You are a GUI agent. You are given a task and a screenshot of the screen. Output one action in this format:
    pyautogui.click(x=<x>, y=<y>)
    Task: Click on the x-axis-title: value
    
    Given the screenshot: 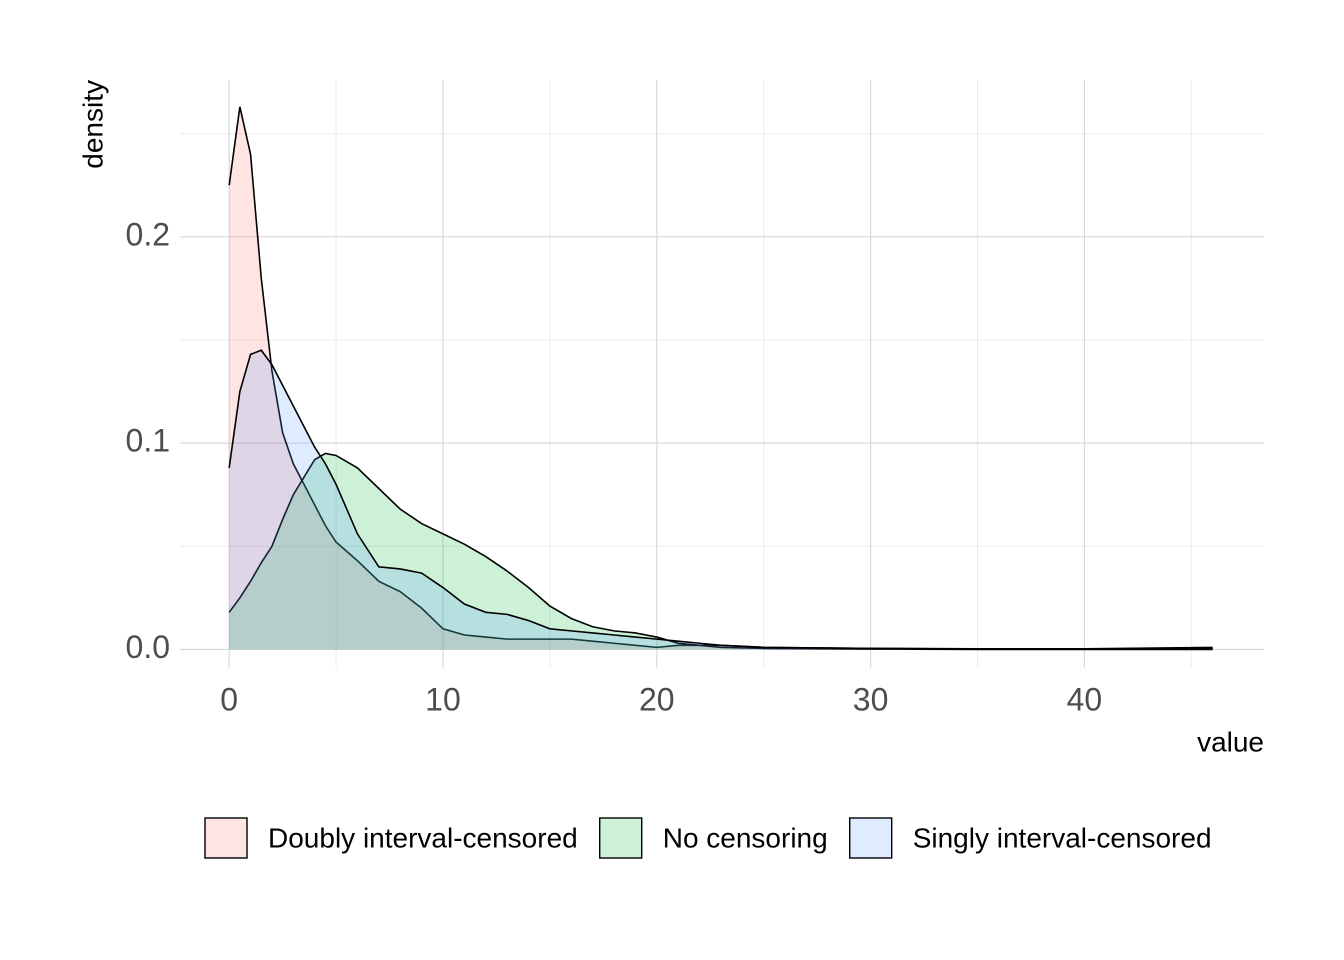 What is the action you would take?
    pyautogui.click(x=1230, y=741)
    